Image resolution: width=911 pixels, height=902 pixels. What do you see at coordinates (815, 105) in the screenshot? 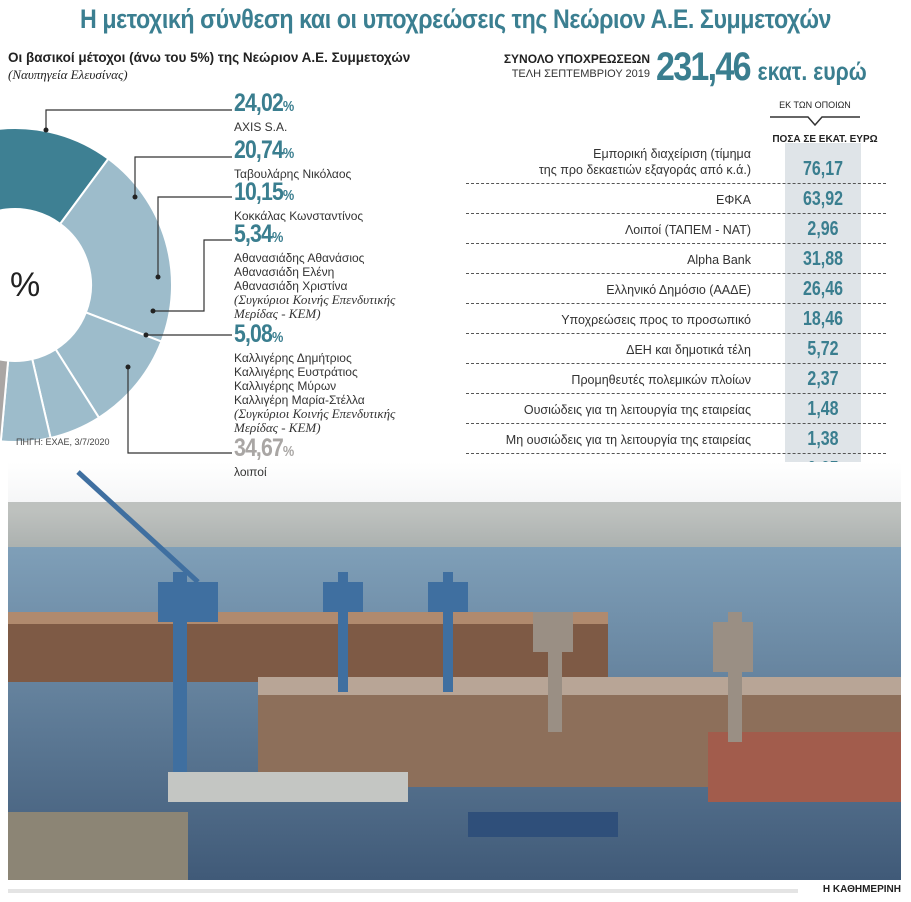
I see `of-which-label: ΕΚ ΤΩΝ ΟΠΟΙΩΝ` at bounding box center [815, 105].